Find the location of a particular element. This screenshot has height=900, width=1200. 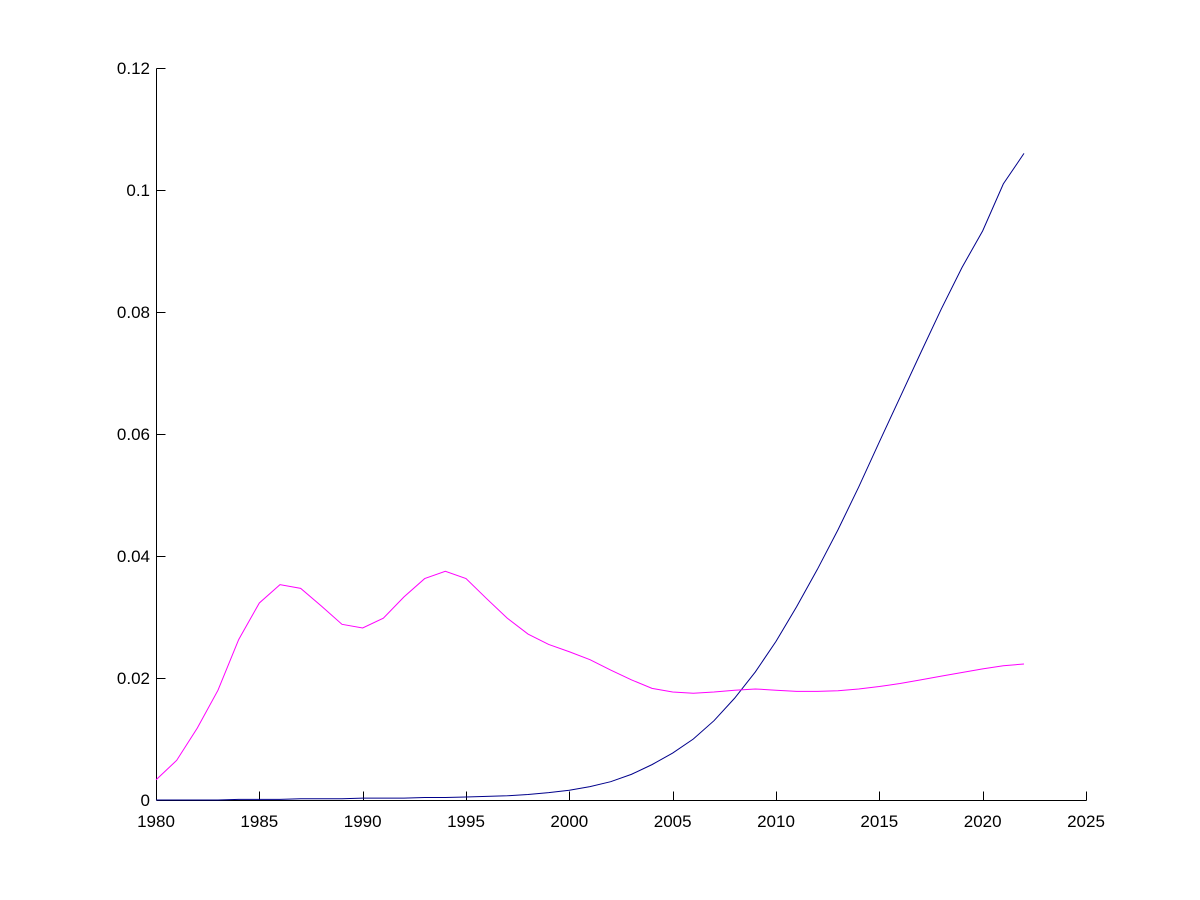

y-axis-ticks: 0 0.02 0.04 0.06 0.08 0.1 0.12 is located at coordinates (141, 434).